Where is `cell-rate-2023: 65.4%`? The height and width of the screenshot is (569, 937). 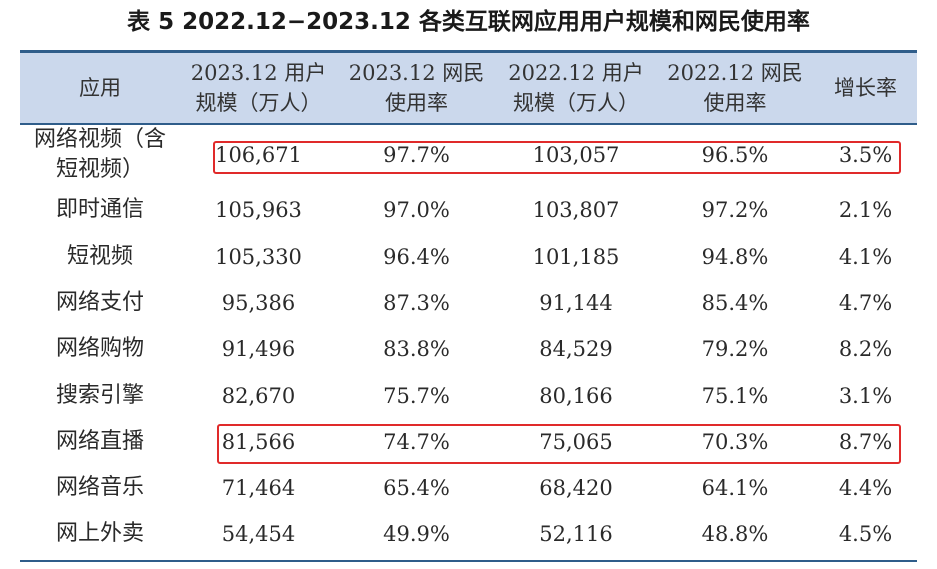 cell-rate-2023: 65.4% is located at coordinates (416, 488).